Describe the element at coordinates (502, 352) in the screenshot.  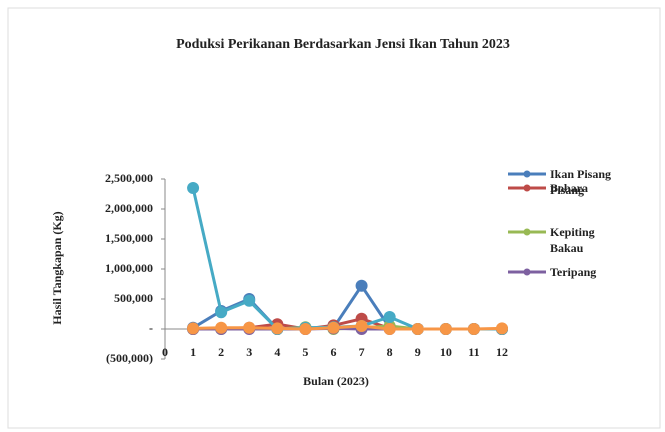
I see `x-tick-label: 12` at that location.